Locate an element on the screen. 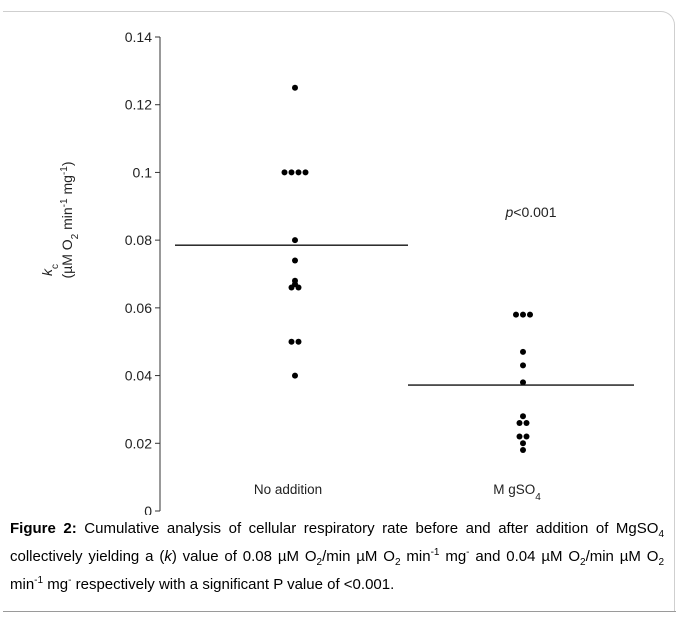 The height and width of the screenshot is (628, 679). y-tick-label: 0.1 is located at coordinates (143, 172).